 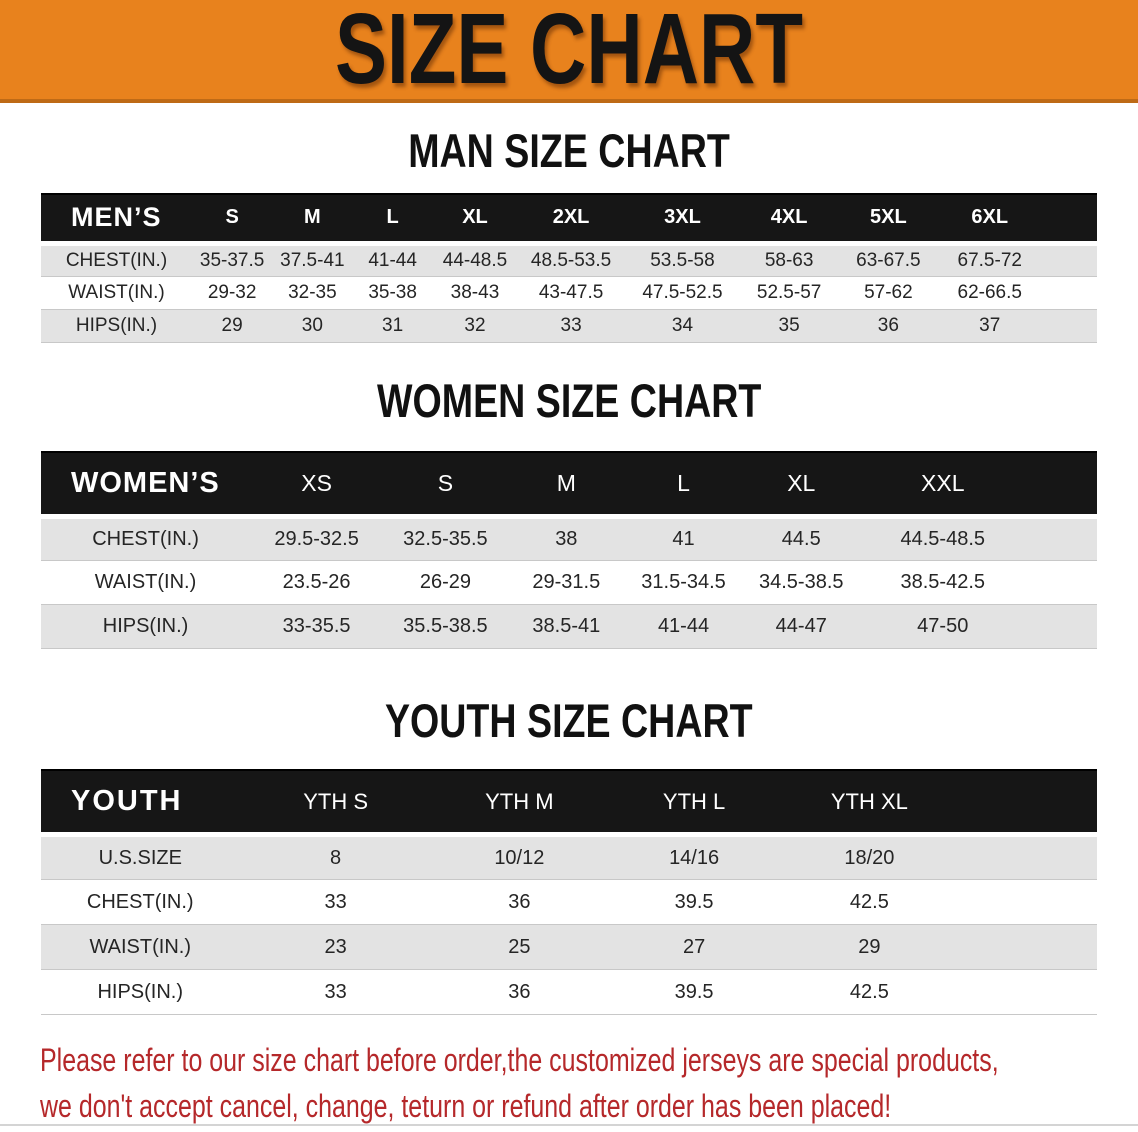 I want to click on size-value-cell: 38.5-41, so click(x=566, y=627).